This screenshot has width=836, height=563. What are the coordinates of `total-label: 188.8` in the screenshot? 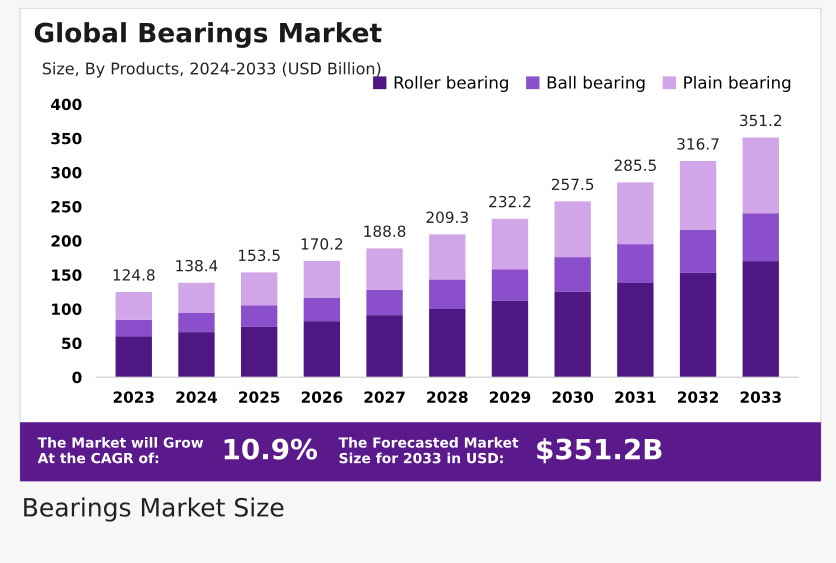 It's located at (385, 231).